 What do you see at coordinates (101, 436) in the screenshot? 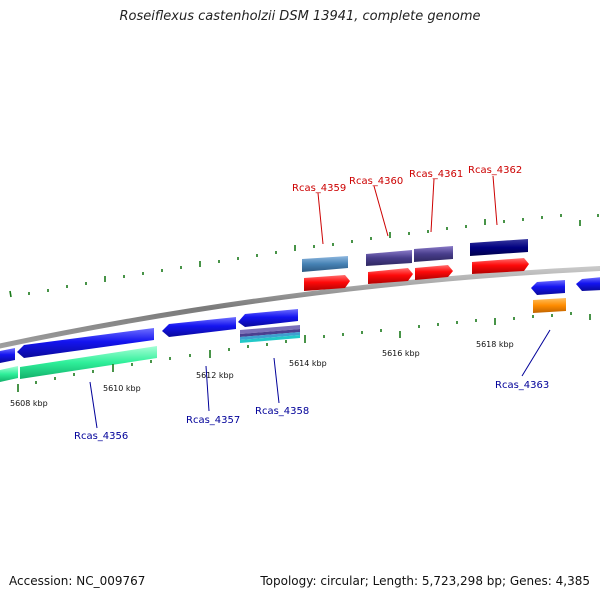
I see `gene-label-reverse: Rcas_4356` at bounding box center [101, 436].